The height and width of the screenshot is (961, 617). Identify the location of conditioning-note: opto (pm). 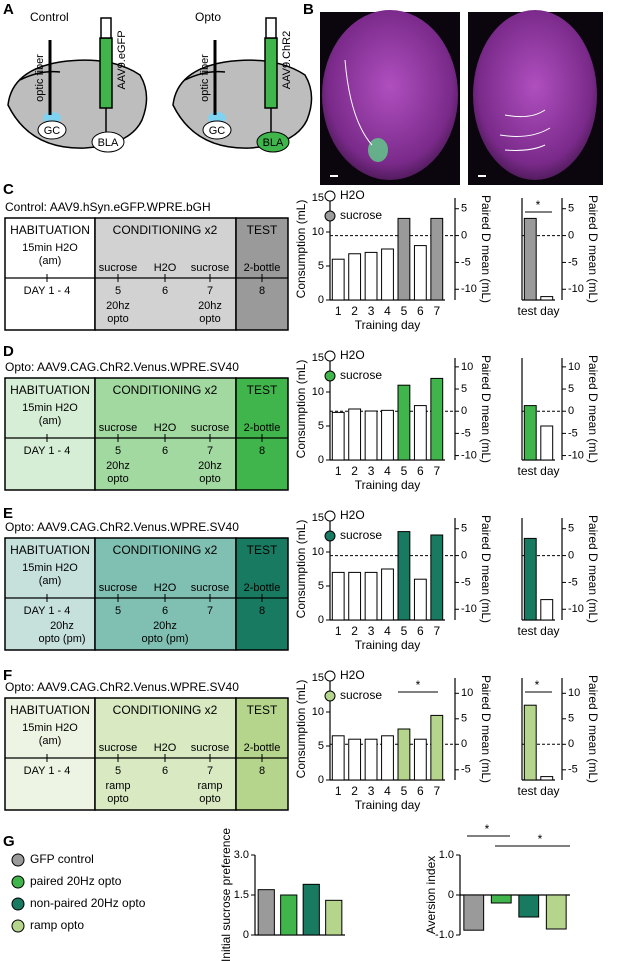
(164, 639).